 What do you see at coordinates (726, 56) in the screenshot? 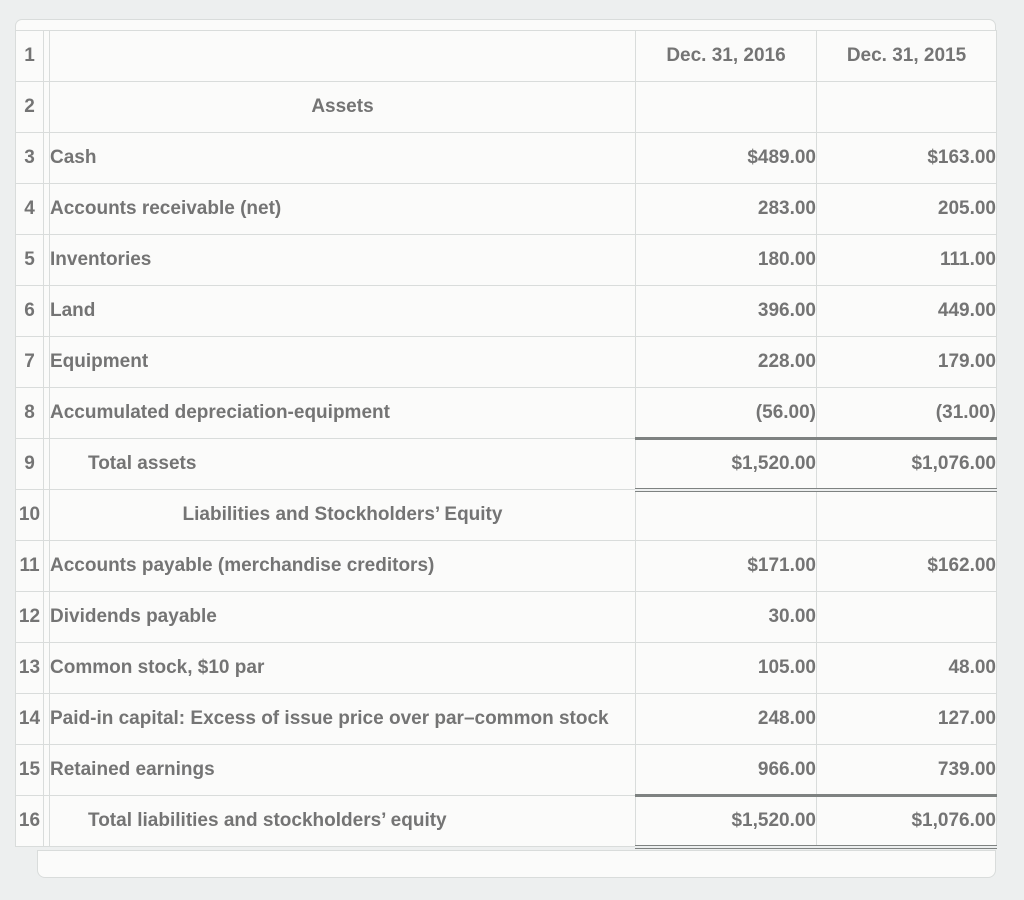
I see `value-cell-2016: Dec. 31, 2016` at bounding box center [726, 56].